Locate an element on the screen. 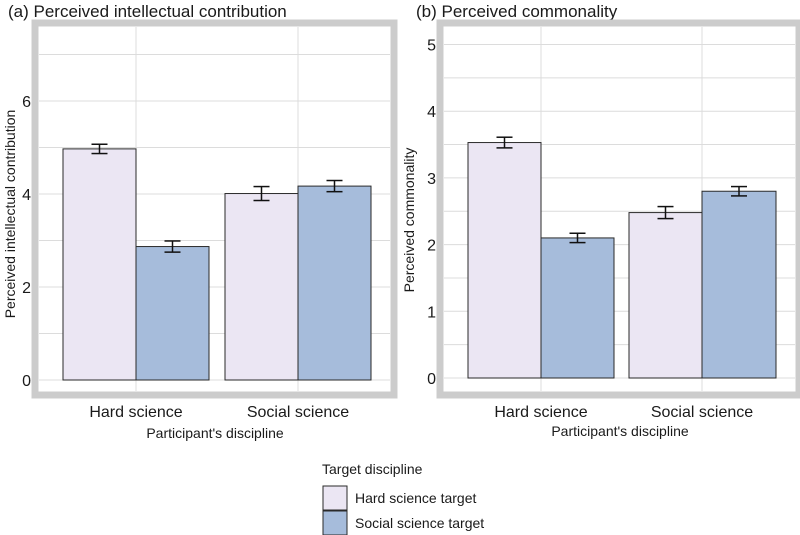 Image resolution: width=800 pixels, height=535 pixels. panel-b-x-axis-label: Participant's discipline is located at coordinates (620, 431).